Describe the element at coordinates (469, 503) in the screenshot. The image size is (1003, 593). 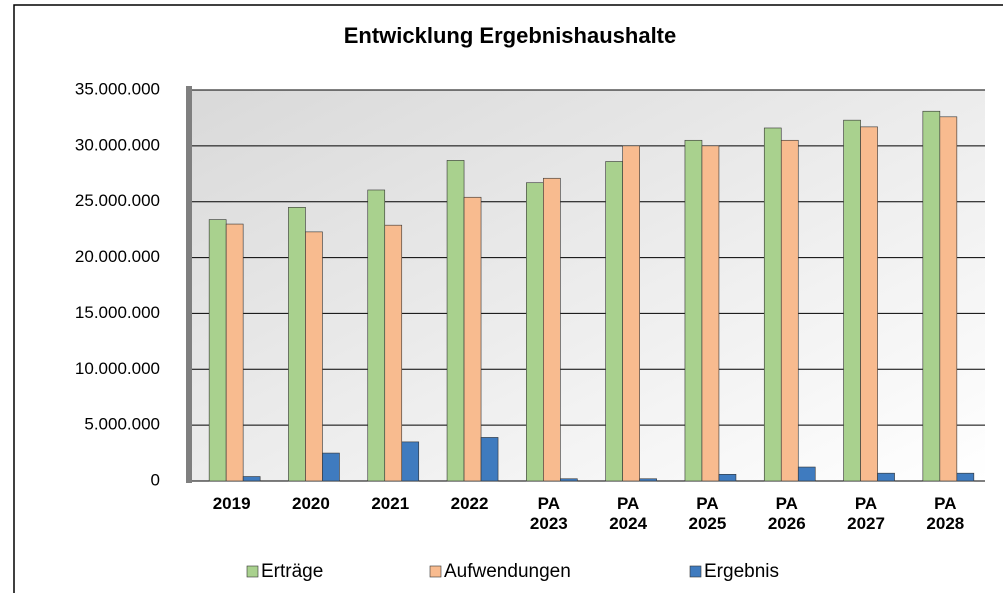
I see `x-tick-label: 2022` at that location.